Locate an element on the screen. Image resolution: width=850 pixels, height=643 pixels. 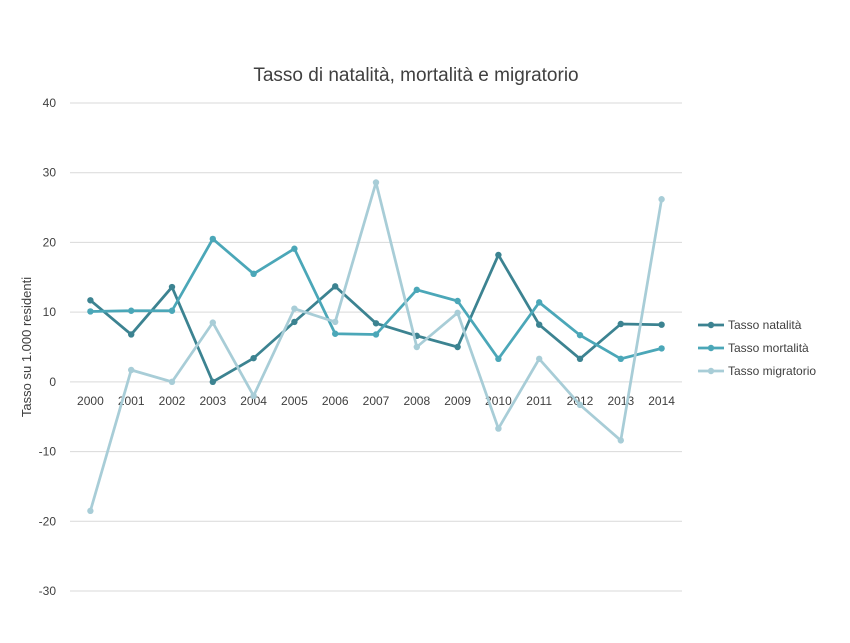
x-tick-label: 2014 is located at coordinates (661, 401).